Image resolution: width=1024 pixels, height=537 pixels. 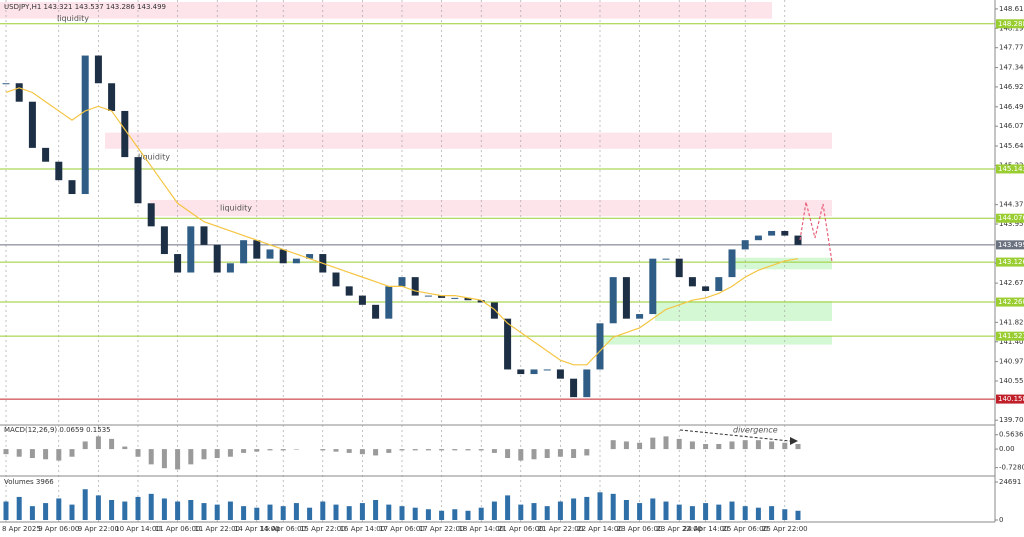 What do you see at coordinates (1001, 520) in the screenshot?
I see `y-tick-label: 0` at bounding box center [1001, 520].